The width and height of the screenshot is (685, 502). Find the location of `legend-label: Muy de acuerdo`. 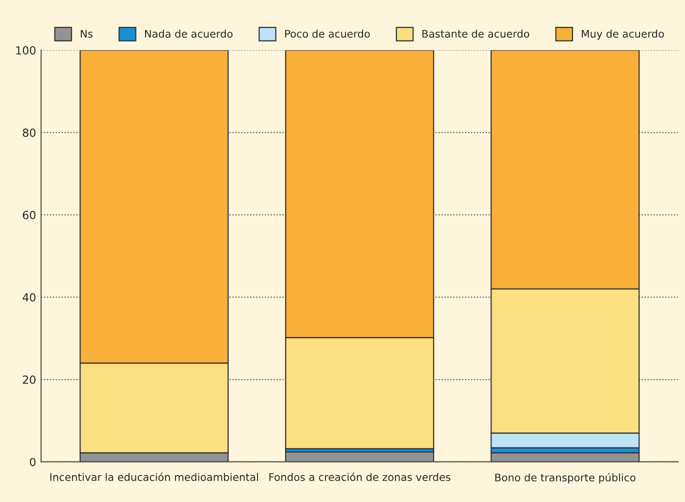

legend-label: Muy de acuerdo is located at coordinates (623, 35).